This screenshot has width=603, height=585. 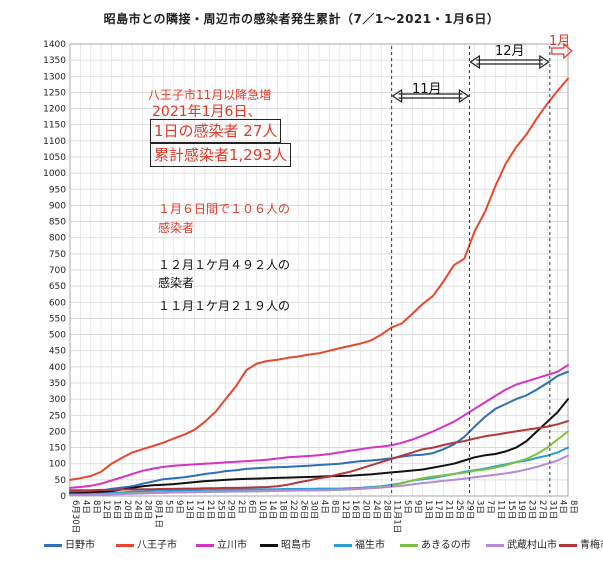 I want to click on legend-label: 日野市, so click(x=80, y=545).